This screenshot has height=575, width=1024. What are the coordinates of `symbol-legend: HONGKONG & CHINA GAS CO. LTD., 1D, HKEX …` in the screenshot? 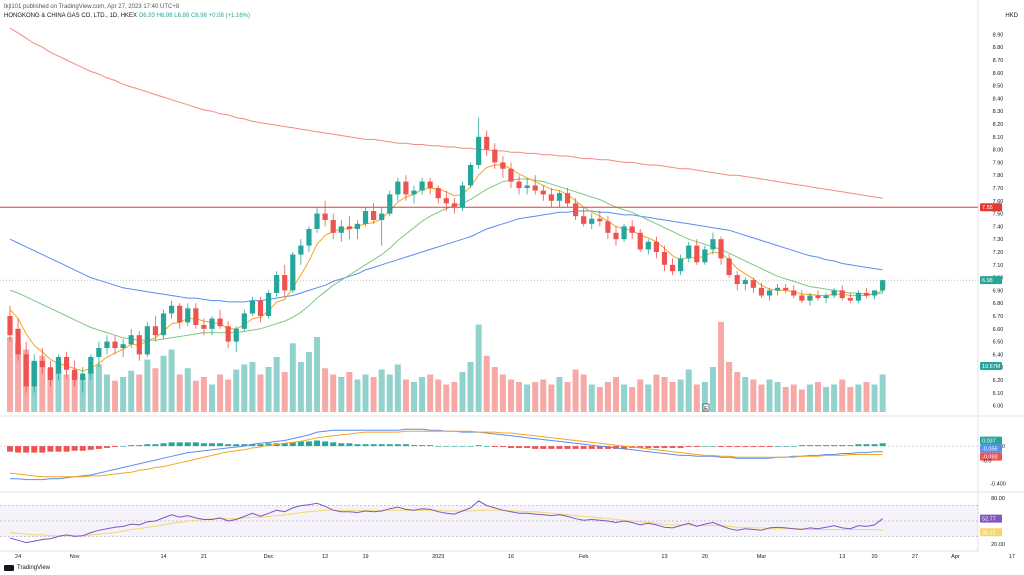 It's located at (127, 16).